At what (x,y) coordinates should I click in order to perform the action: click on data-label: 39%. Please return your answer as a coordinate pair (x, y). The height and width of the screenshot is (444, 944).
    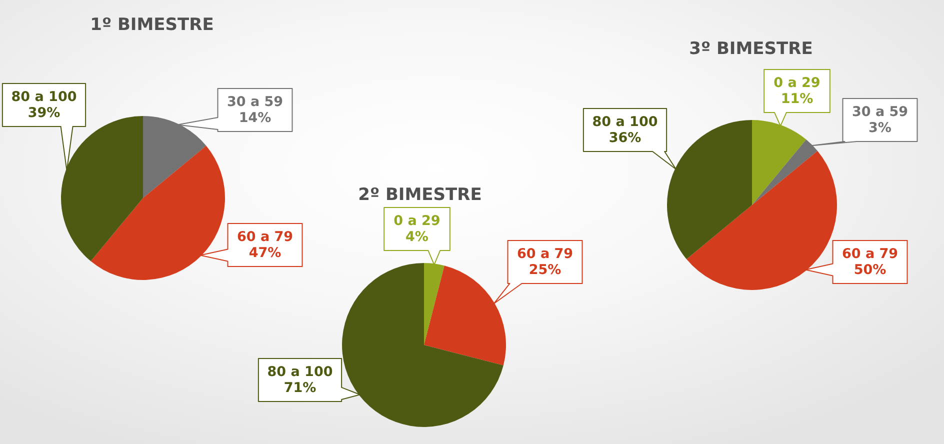
    Looking at the image, I should click on (44, 113).